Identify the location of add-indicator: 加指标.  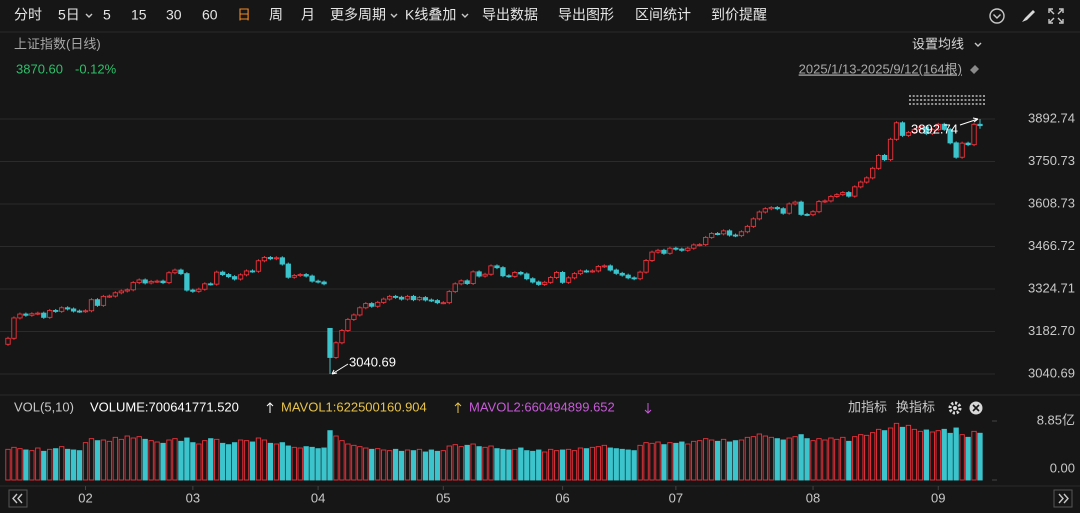
(867, 406).